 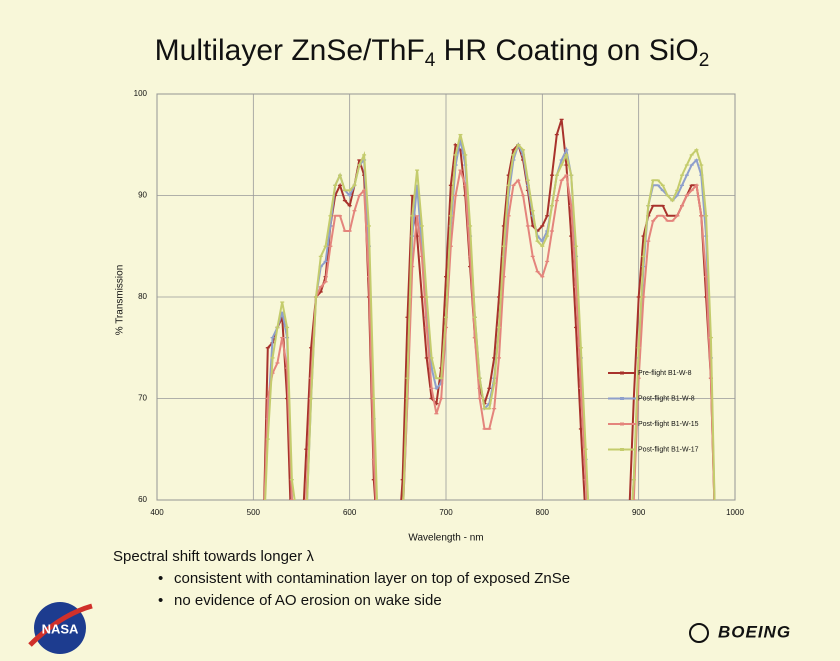 I want to click on logo-swoosh, so click(x=60, y=625).